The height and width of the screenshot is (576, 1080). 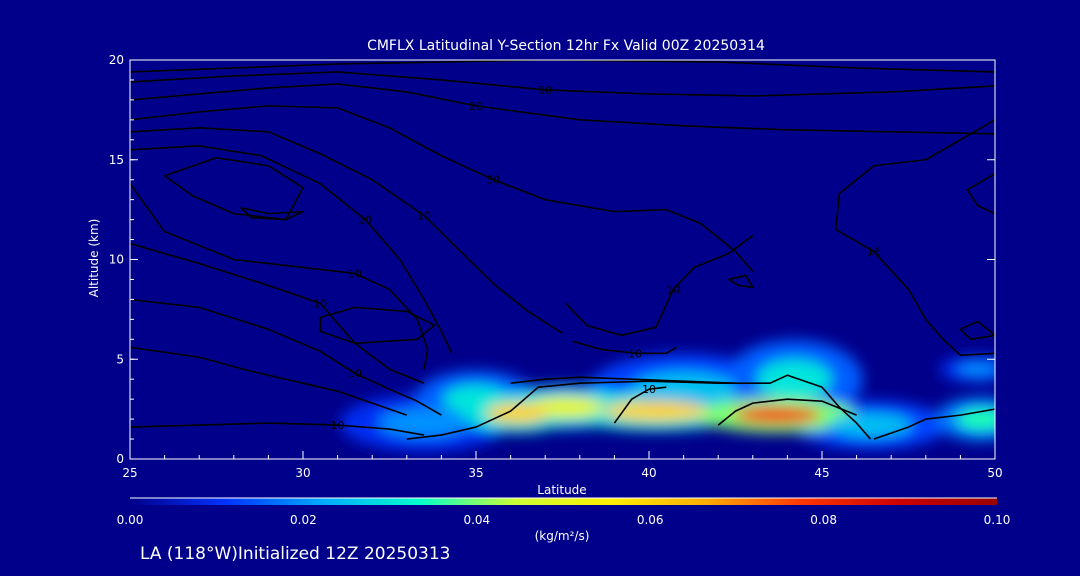 What do you see at coordinates (129, 473) in the screenshot?
I see `x-tick-label: 25` at bounding box center [129, 473].